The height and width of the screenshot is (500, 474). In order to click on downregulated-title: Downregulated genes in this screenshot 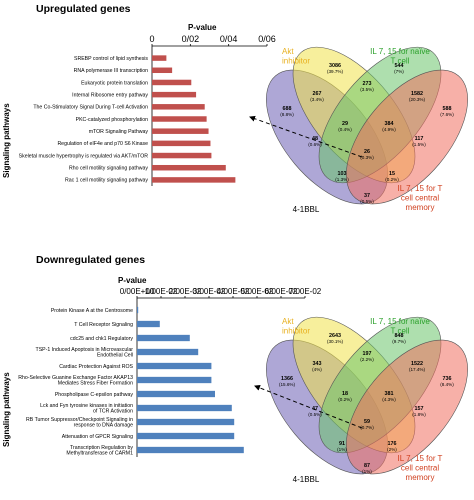, I will do `click(91, 260)`.